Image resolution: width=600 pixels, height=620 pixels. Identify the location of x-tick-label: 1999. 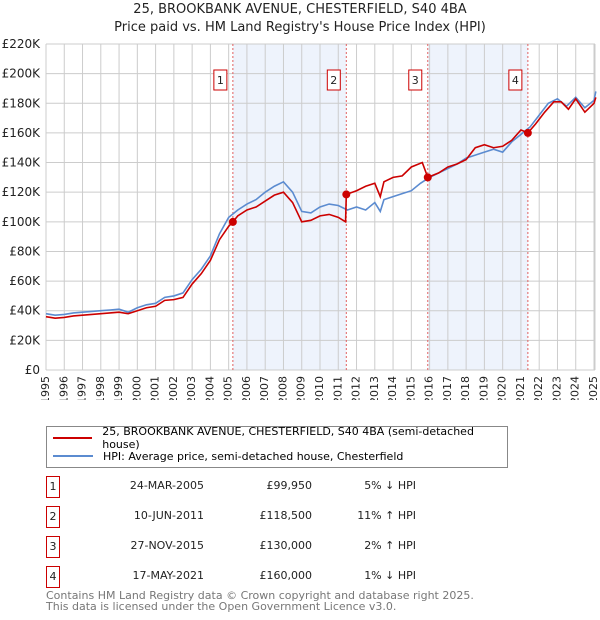
(118, 388).